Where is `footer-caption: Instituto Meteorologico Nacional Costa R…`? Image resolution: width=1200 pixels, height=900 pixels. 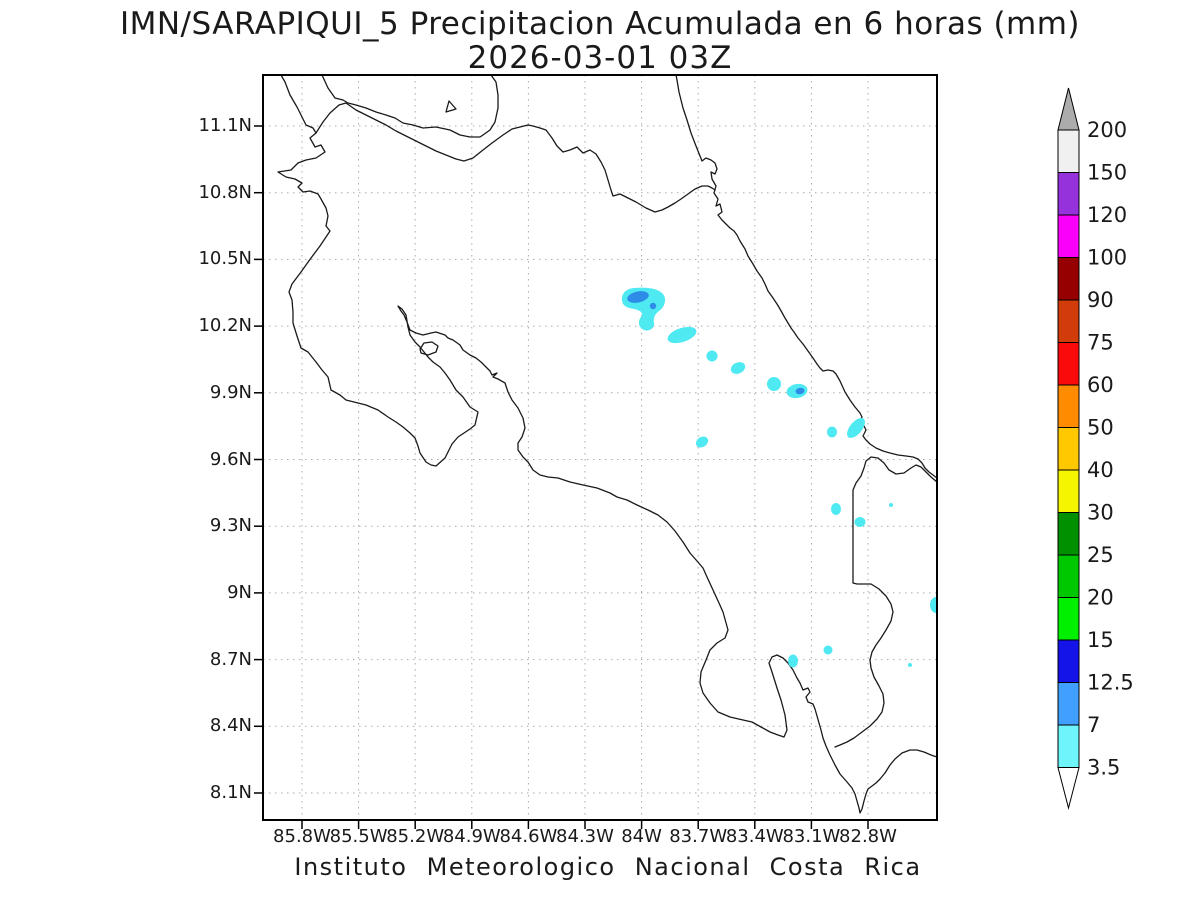
footer-caption: Instituto Meteorologico Nacional Costa R… is located at coordinates (608, 867).